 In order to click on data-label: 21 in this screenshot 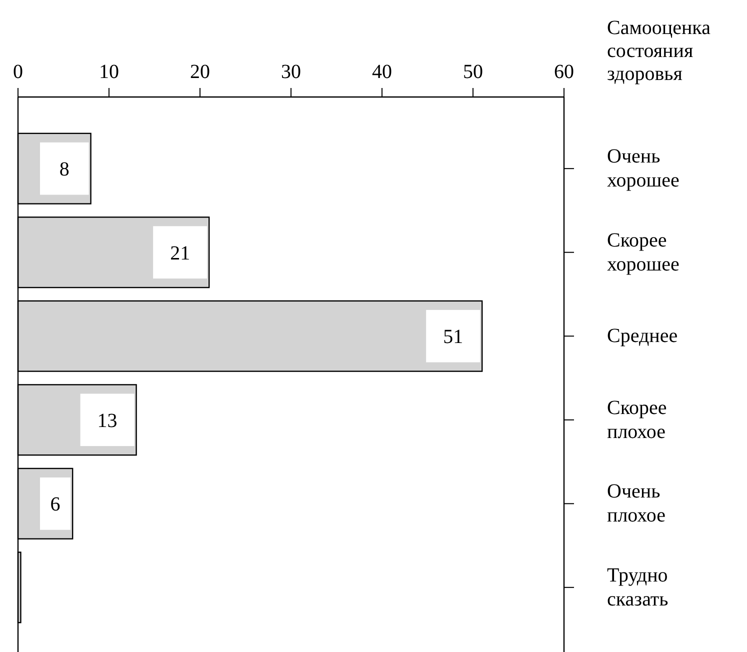, I will do `click(180, 253)`.